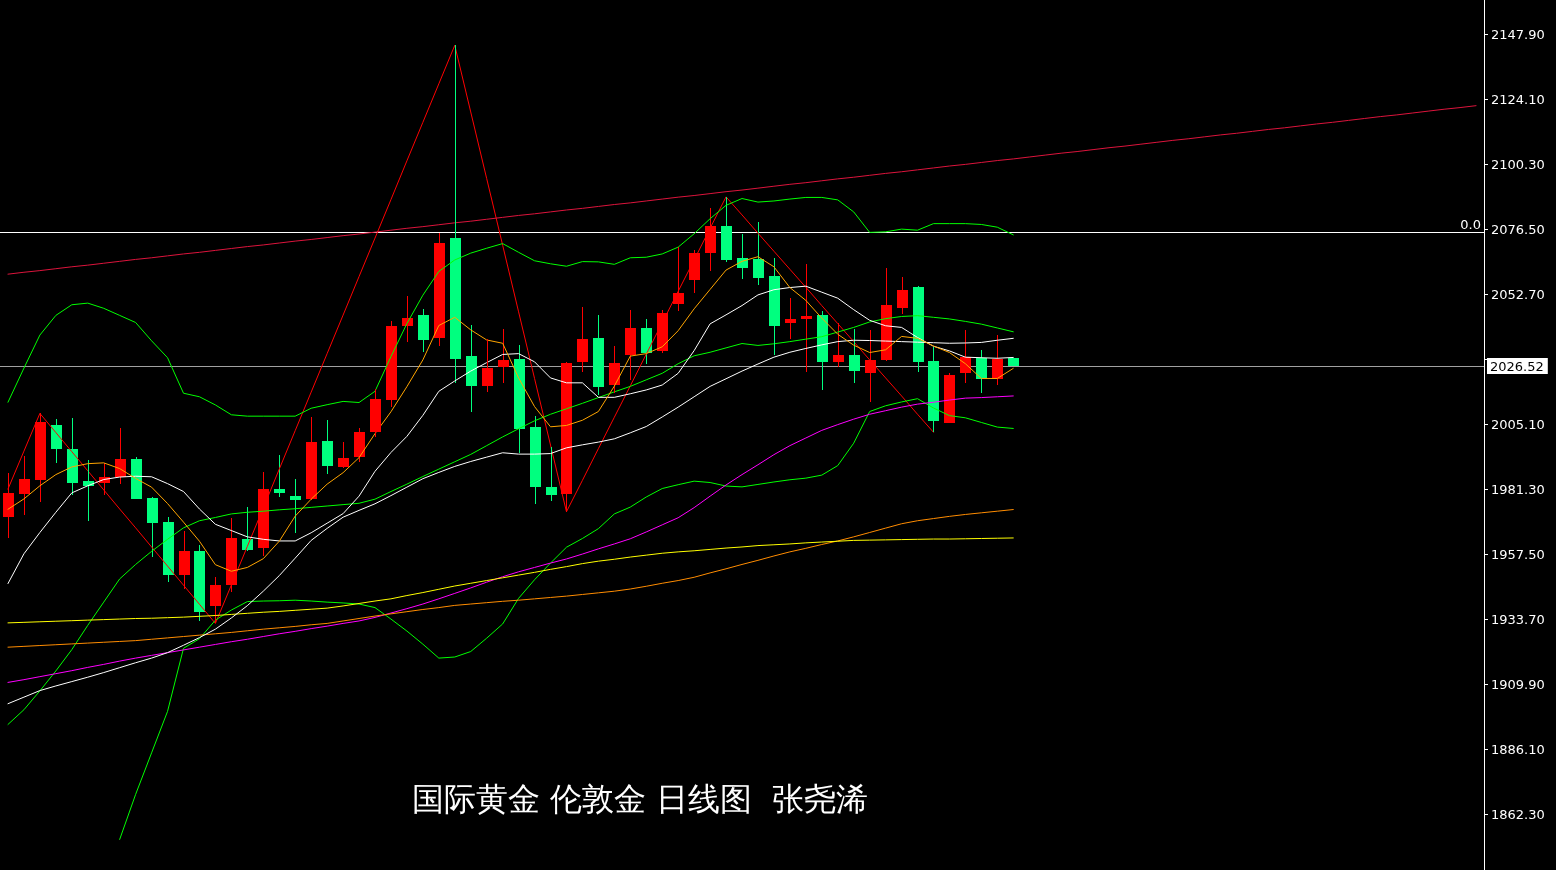 This screenshot has height=870, width=1556. I want to click on y-tick-label: 1933.70, so click(1518, 619).